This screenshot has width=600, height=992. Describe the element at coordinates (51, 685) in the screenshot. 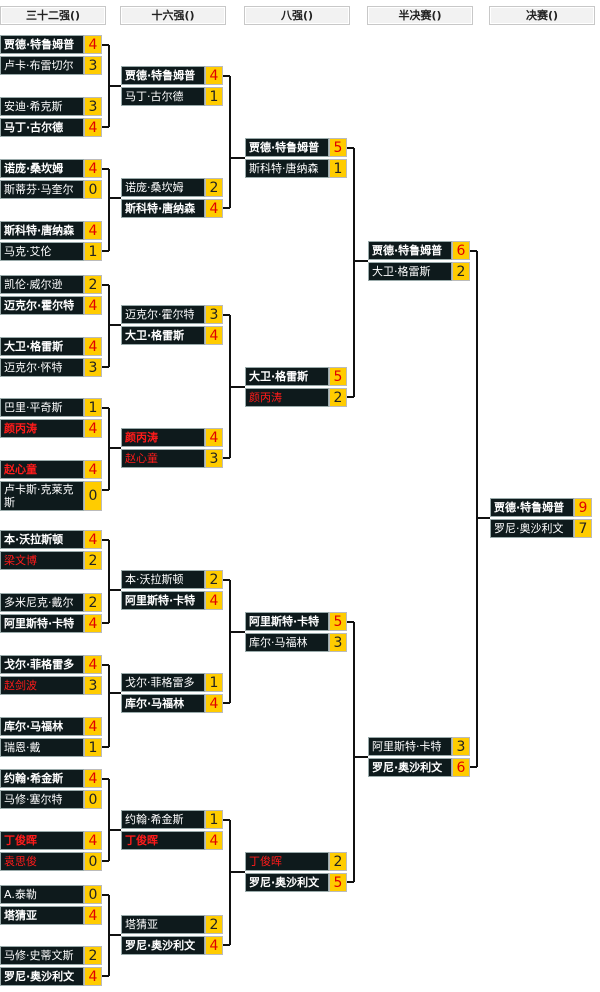

I see `player-slot: 赵剑波 3` at that location.